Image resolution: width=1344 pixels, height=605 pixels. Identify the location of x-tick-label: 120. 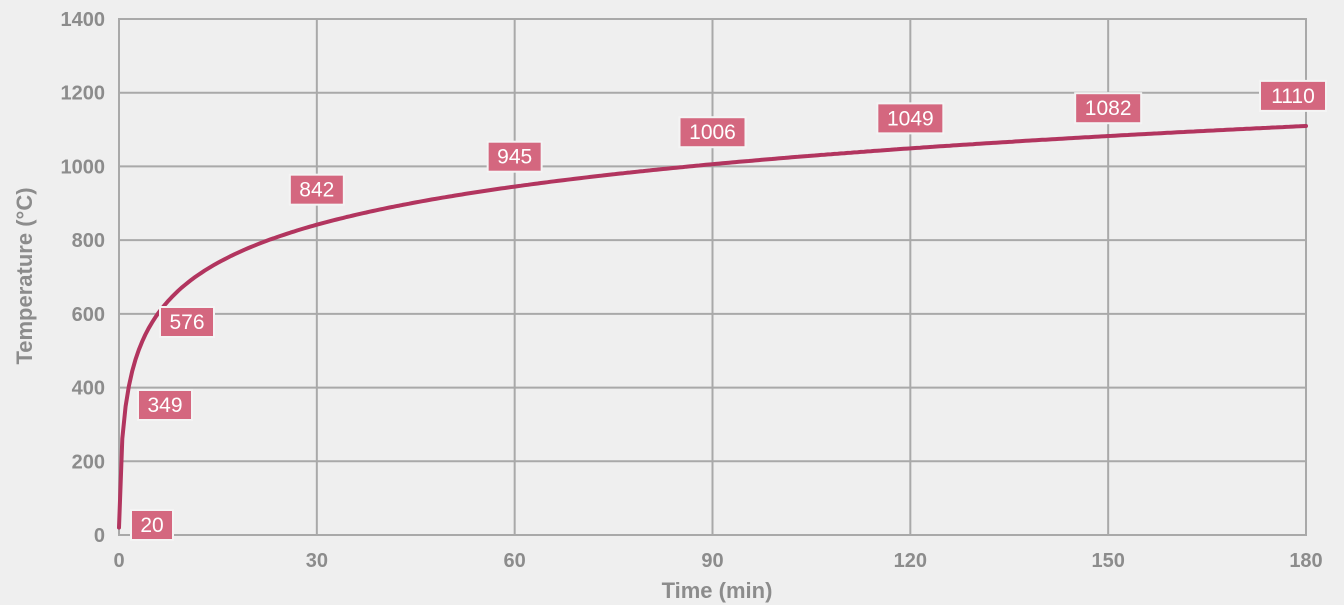
(910, 561).